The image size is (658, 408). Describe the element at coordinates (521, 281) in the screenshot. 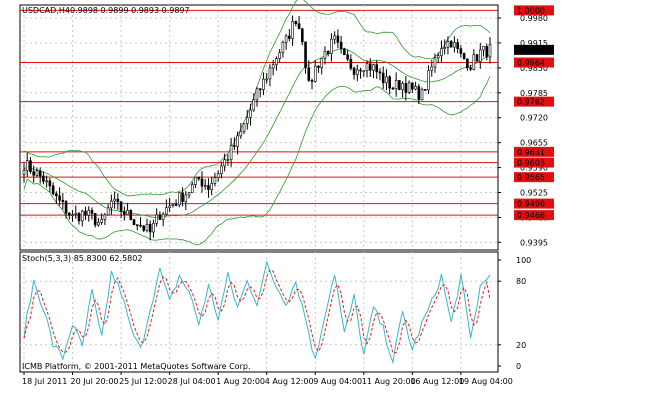

I see `stoch-tick-label: 80` at that location.